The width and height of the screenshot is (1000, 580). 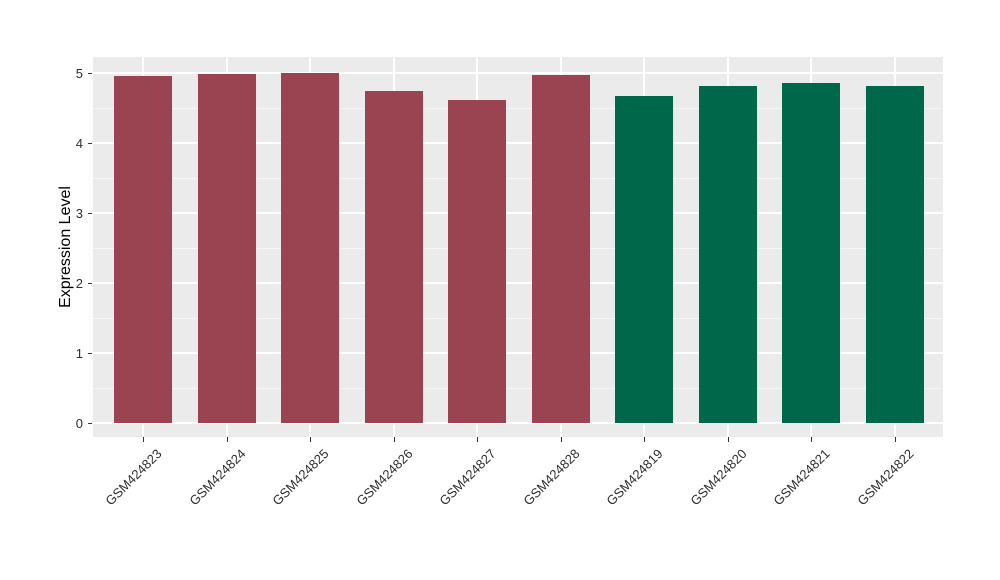 I want to click on y-tick-label: 3, so click(x=79, y=213).